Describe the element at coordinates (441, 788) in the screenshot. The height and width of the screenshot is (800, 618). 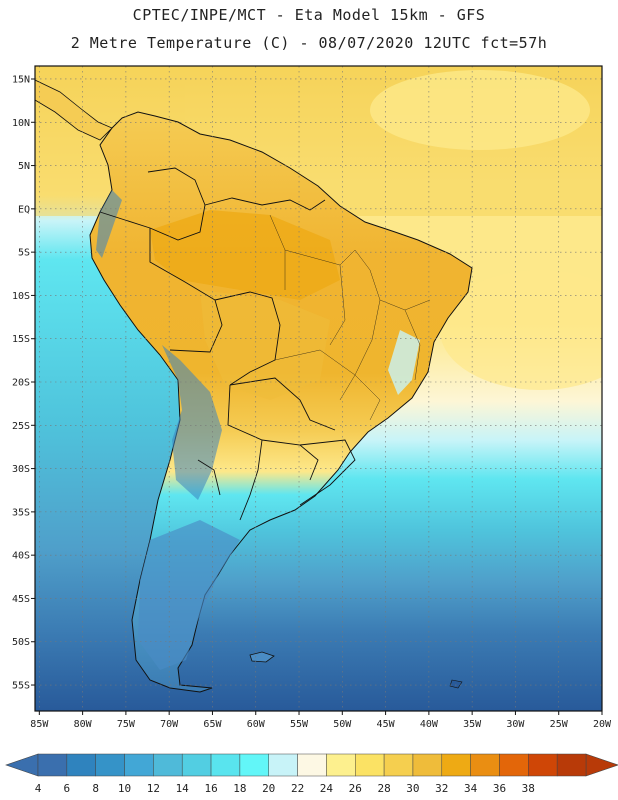
I see `colorbar-label: 32` at that location.